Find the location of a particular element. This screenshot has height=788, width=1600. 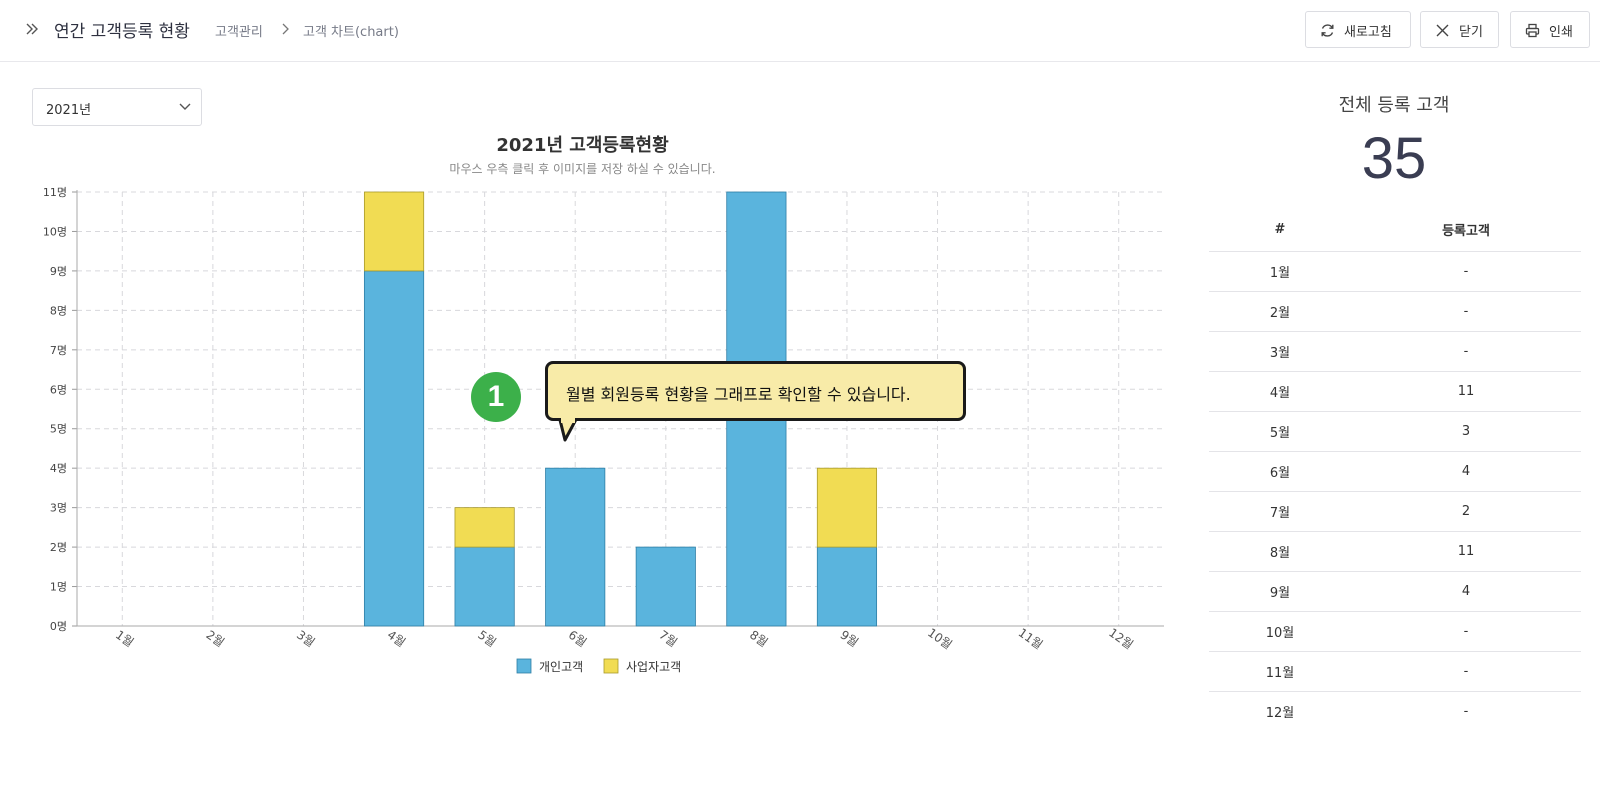

table-cell-month: 9월 is located at coordinates (1280, 591).